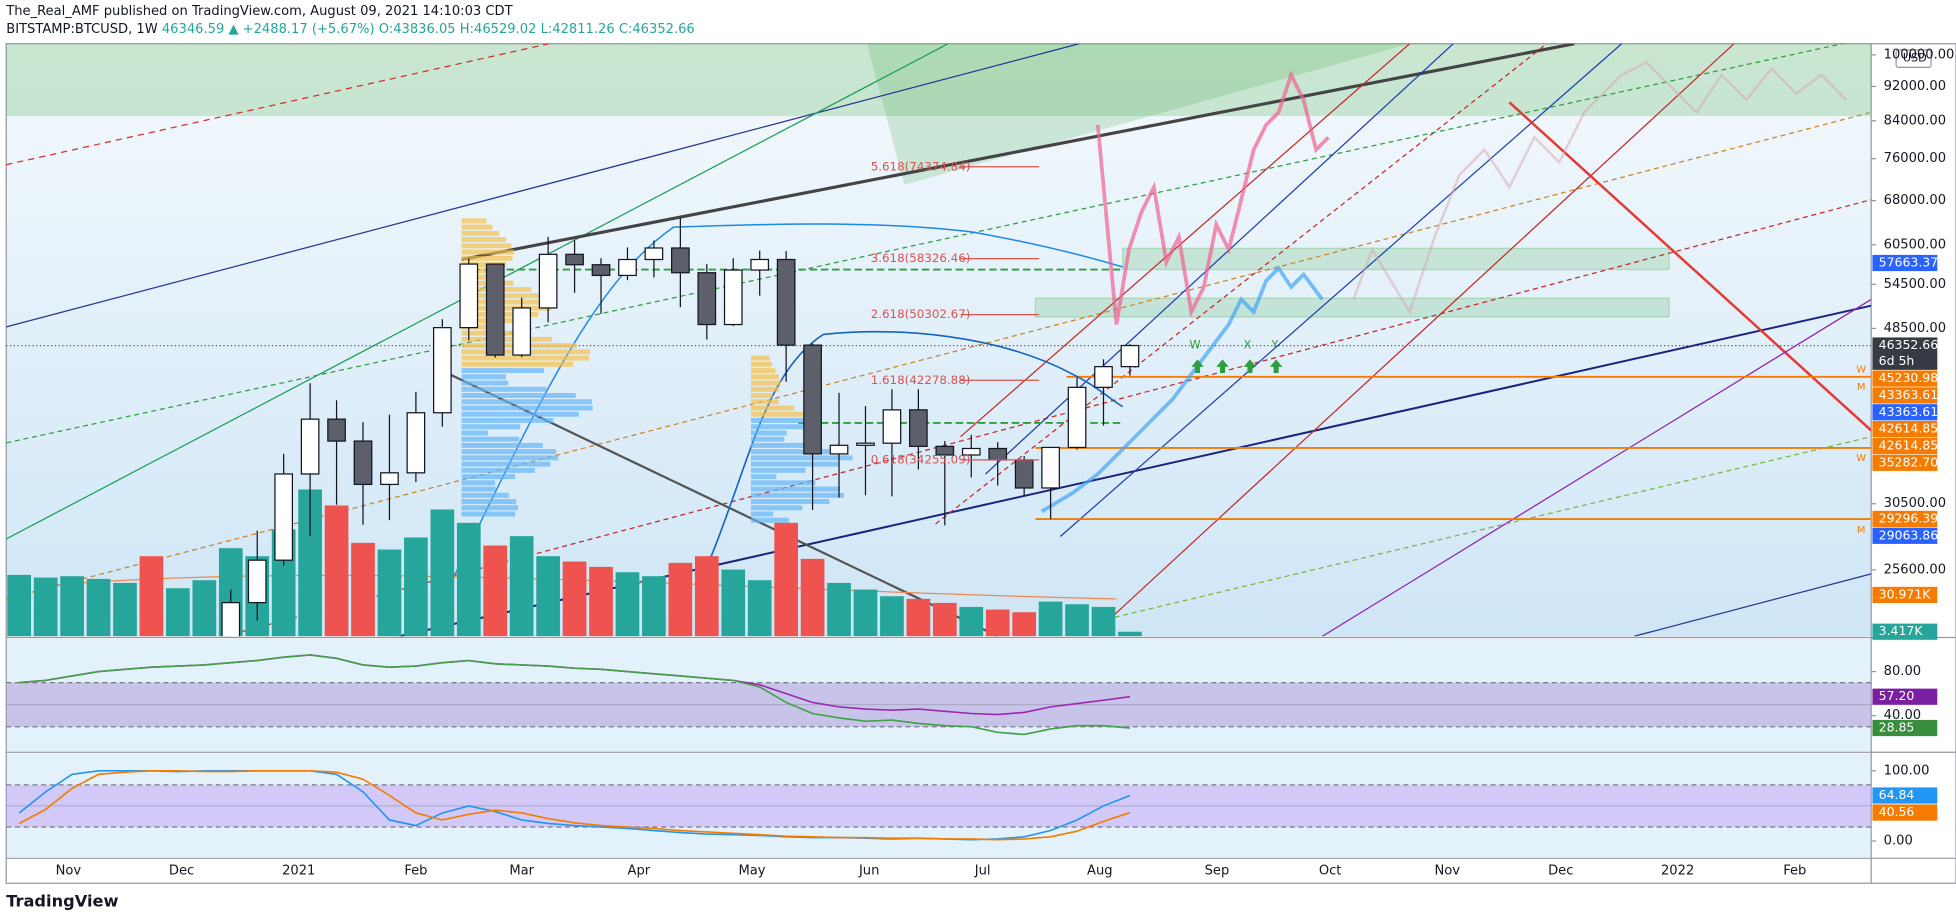  I want to click on band-fill, so click(939, 806).